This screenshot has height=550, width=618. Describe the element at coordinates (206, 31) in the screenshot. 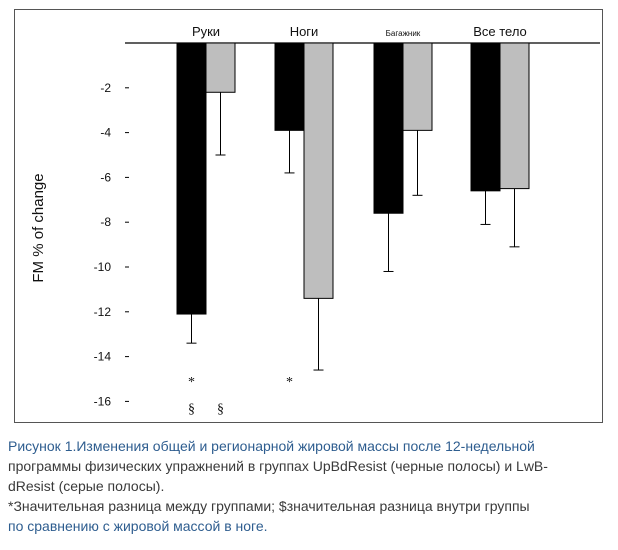

I see `category-label: Руки` at that location.